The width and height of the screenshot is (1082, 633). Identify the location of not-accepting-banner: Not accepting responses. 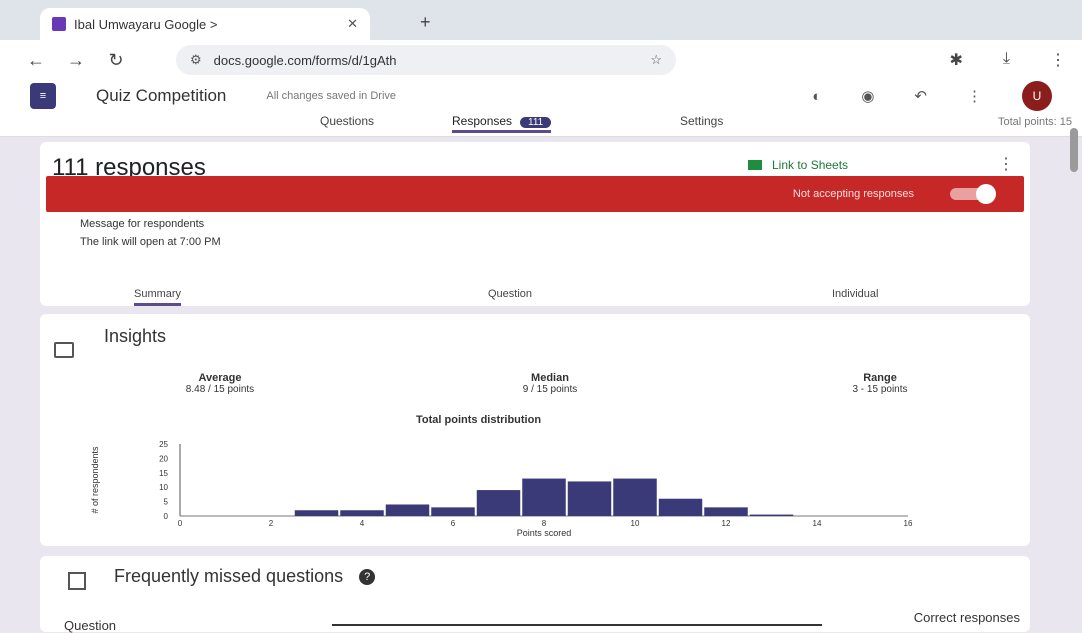
(535, 194).